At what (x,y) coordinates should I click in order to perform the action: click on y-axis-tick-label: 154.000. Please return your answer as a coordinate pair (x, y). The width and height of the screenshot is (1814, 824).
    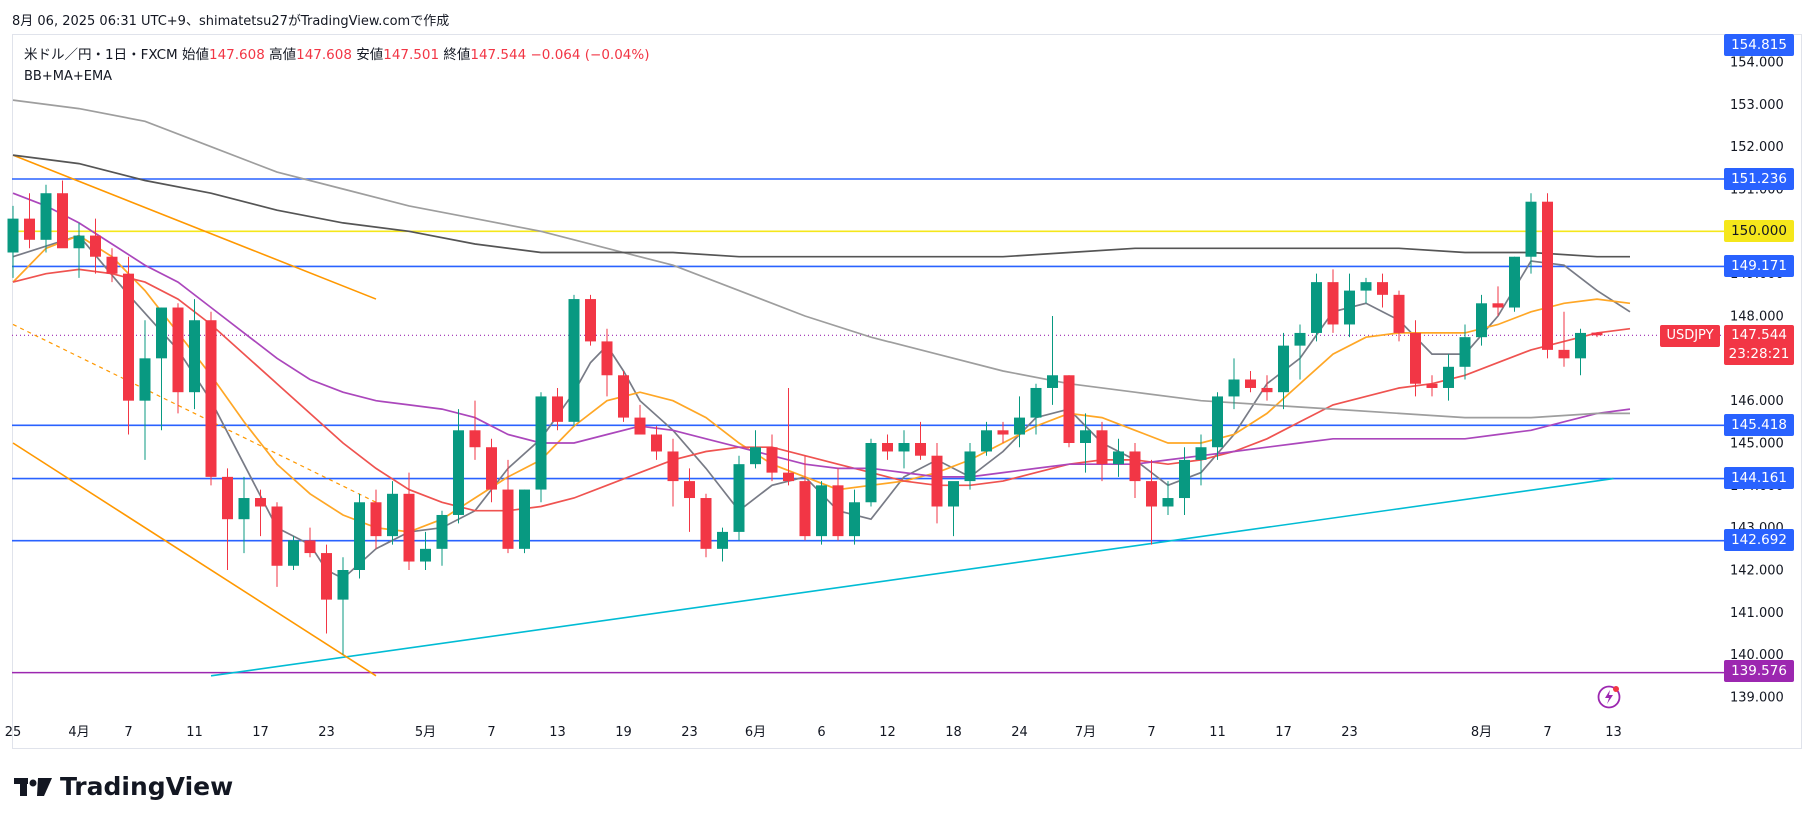
    Looking at the image, I should click on (1757, 63).